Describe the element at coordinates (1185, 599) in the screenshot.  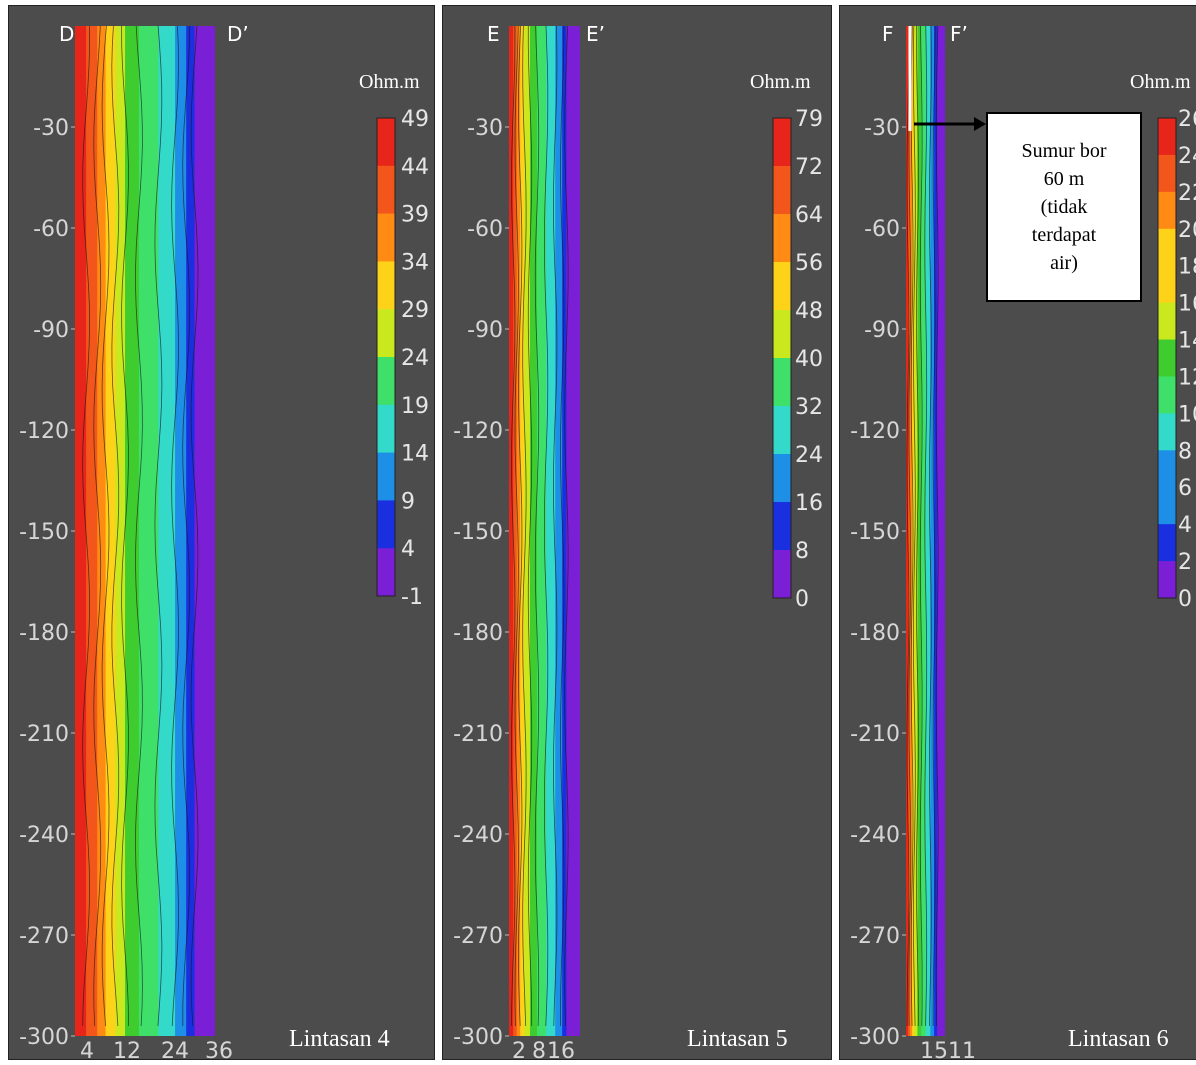
I see `colorbar-label: 0` at that location.